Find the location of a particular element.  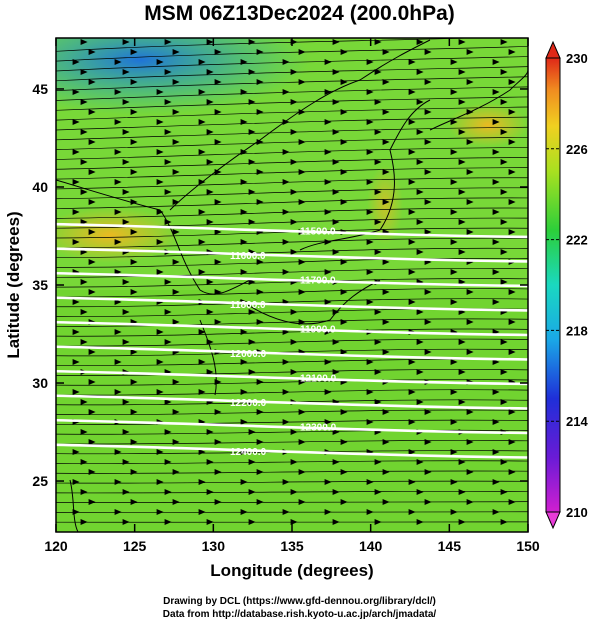

contour-label: 12000.0 is located at coordinates (248, 354).